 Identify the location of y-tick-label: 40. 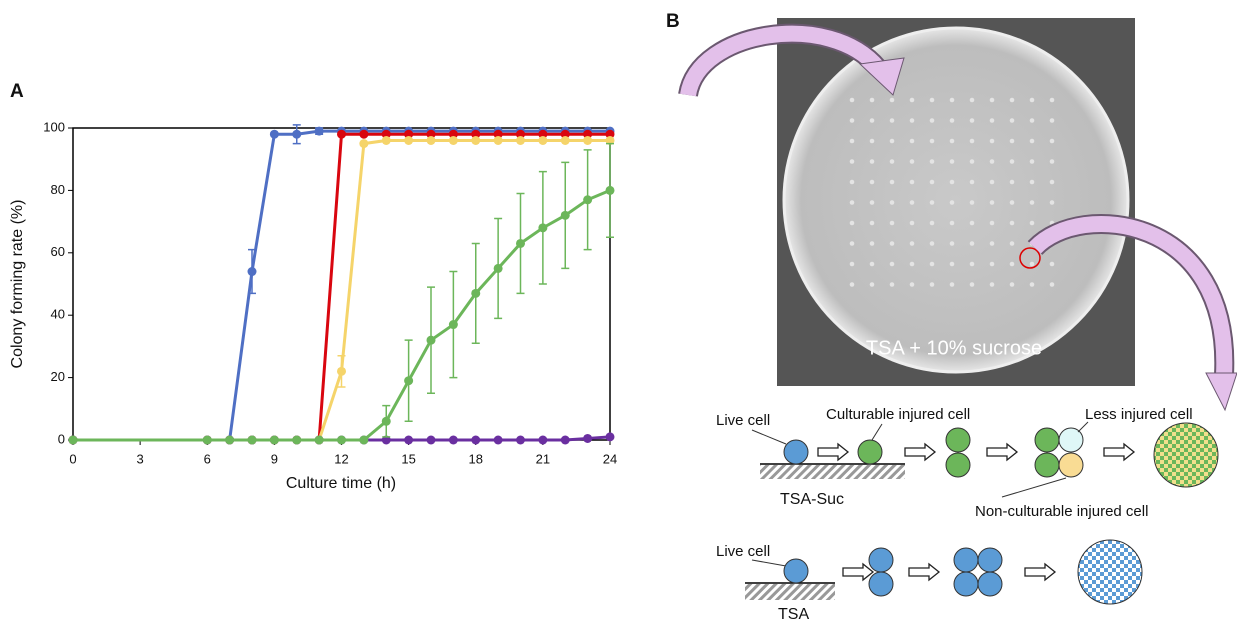
(58, 314).